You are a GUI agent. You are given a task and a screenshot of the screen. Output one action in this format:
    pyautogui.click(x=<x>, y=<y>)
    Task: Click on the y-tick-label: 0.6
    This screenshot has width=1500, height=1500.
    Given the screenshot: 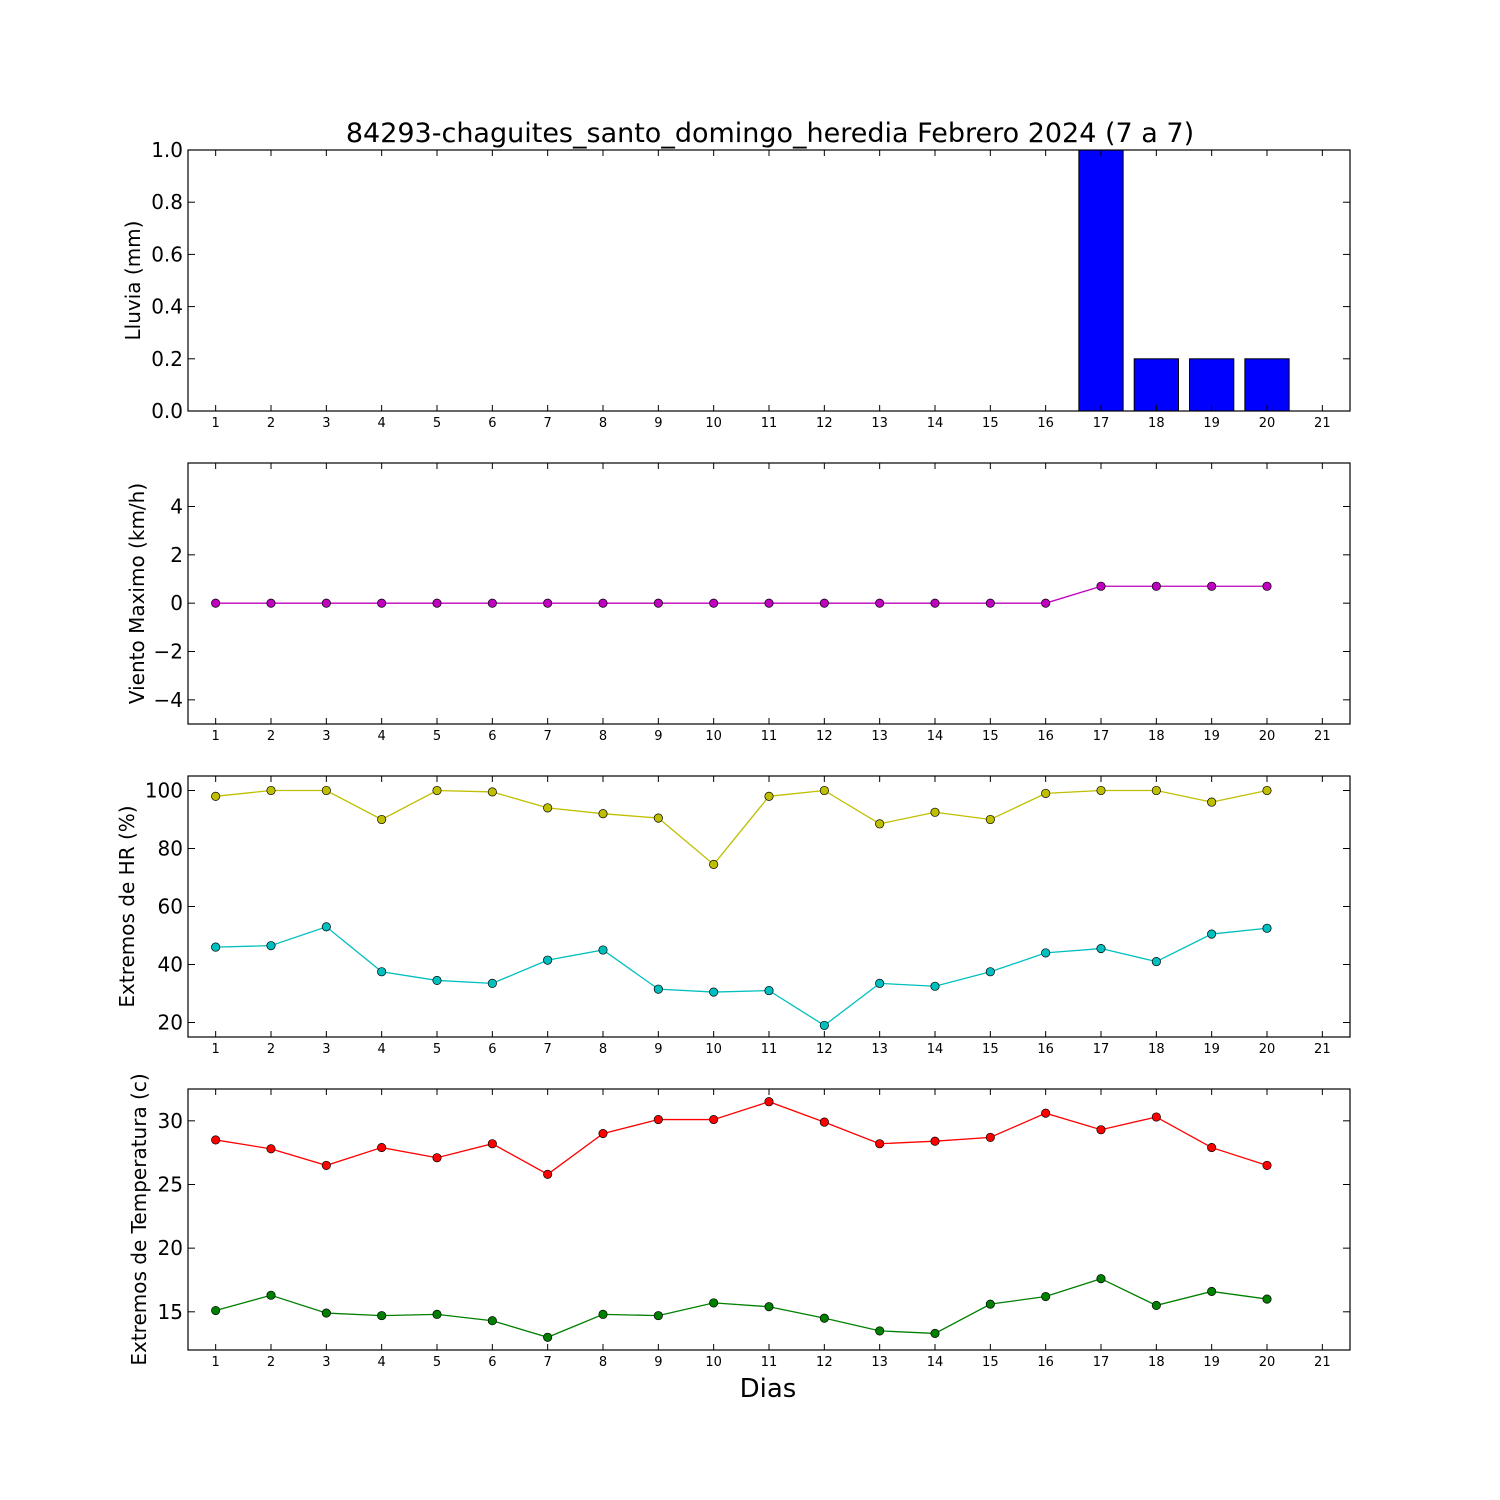 What is the action you would take?
    pyautogui.click(x=167, y=254)
    